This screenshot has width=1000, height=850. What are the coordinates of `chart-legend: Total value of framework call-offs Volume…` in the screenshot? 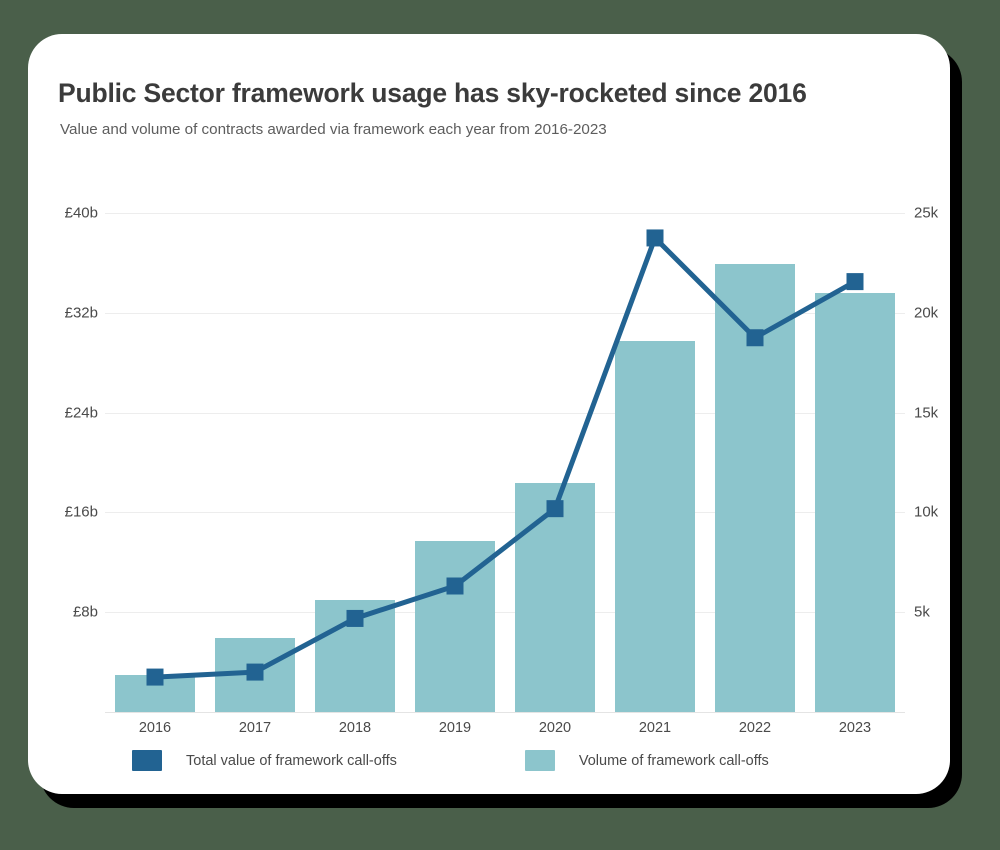 It's located at (489, 760).